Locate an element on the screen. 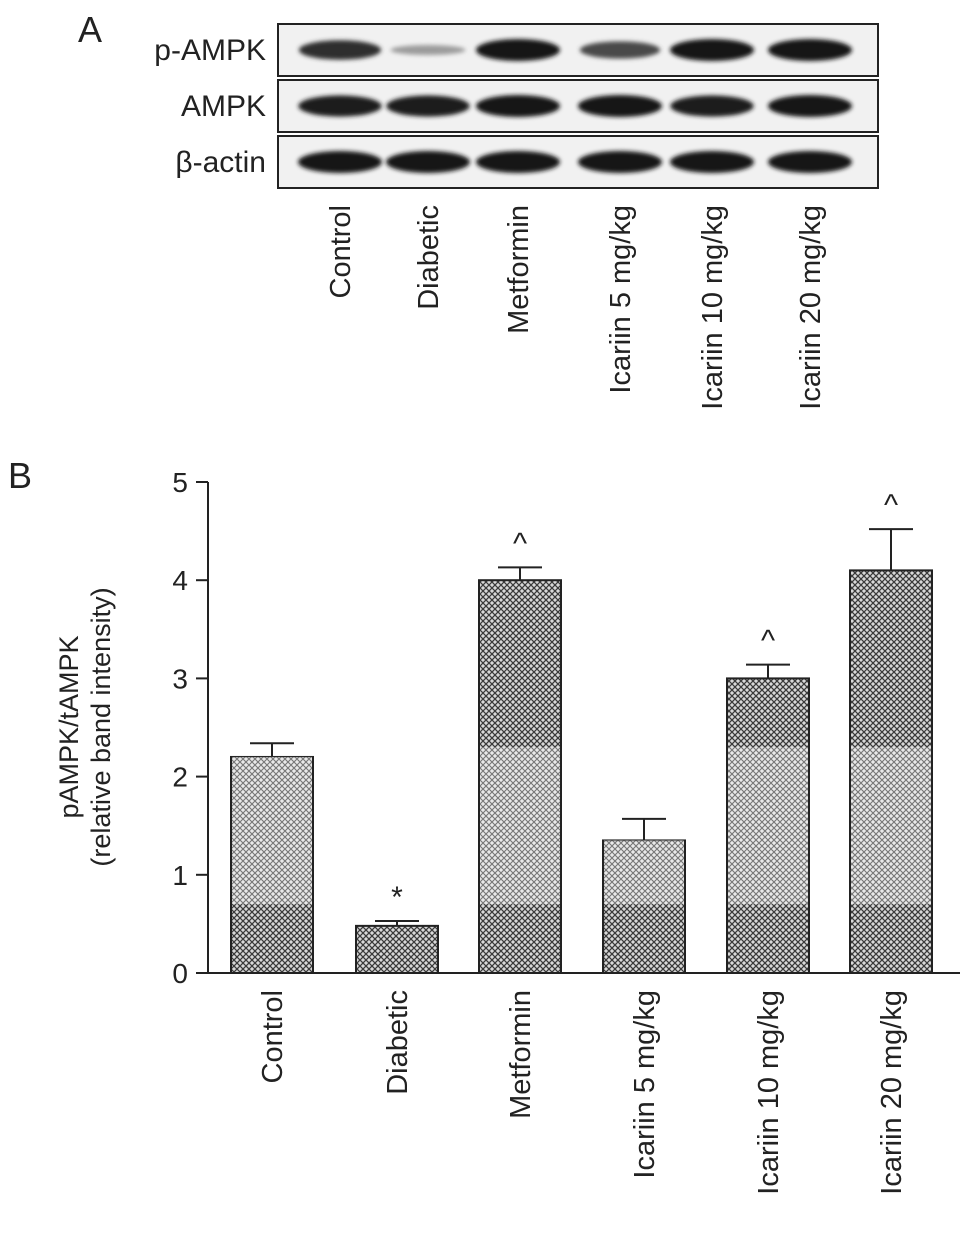 The height and width of the screenshot is (1247, 969). band-ampk-icariin-5-mg-kg is located at coordinates (620, 106).